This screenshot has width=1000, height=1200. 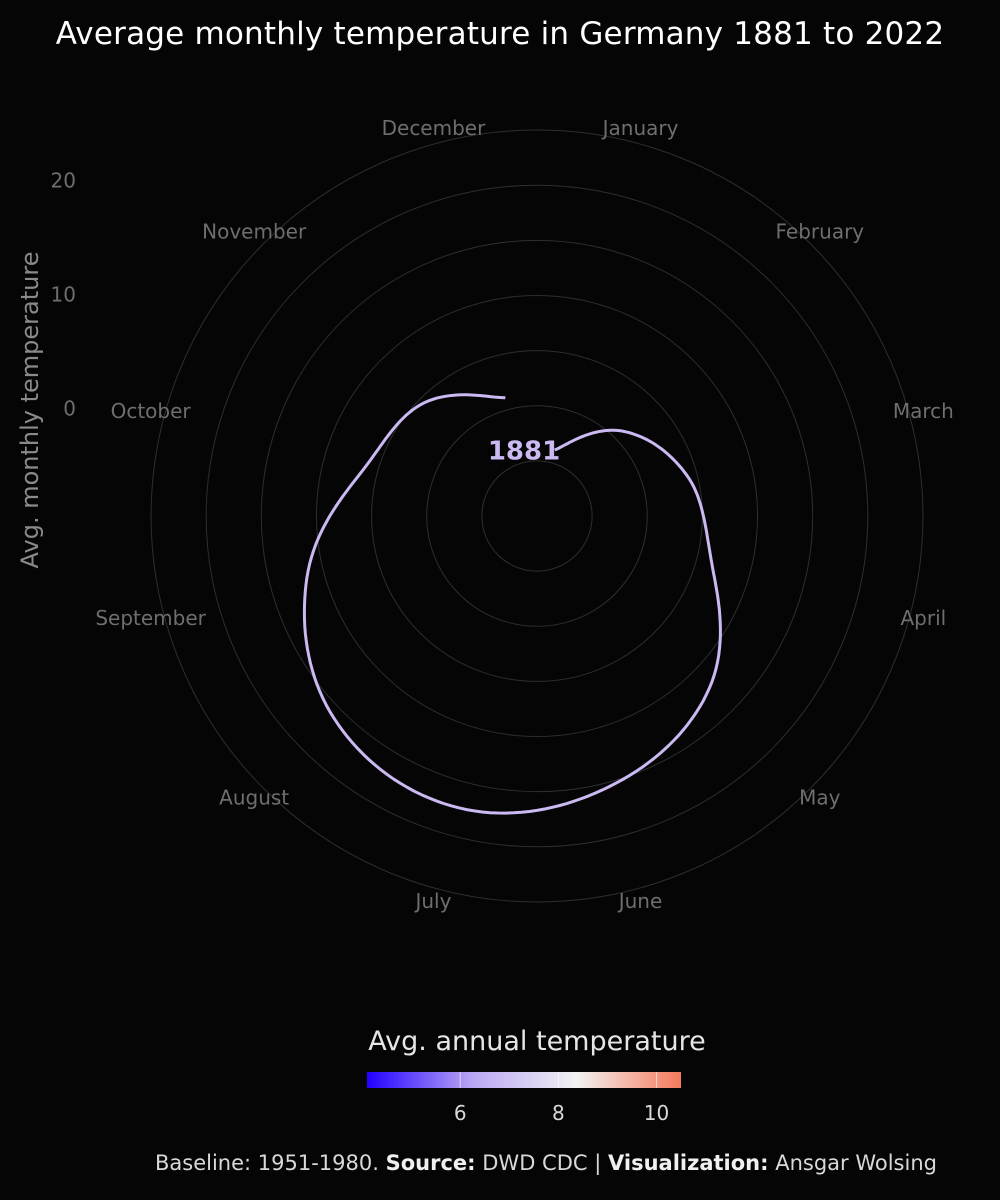 What do you see at coordinates (254, 797) in the screenshot?
I see `month-label-august: August` at bounding box center [254, 797].